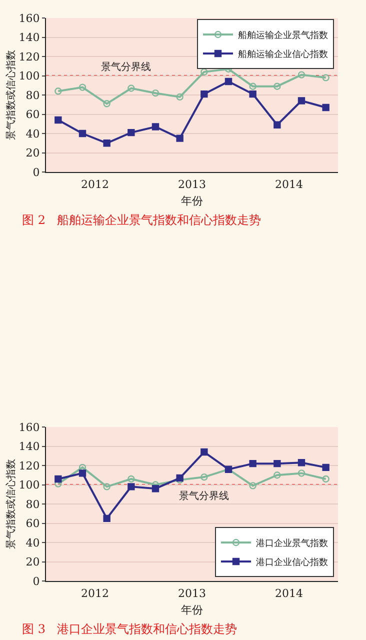 The image size is (366, 640). What do you see at coordinates (292, 544) in the screenshot?
I see `legend-label: 港口企业景气指数` at bounding box center [292, 544].